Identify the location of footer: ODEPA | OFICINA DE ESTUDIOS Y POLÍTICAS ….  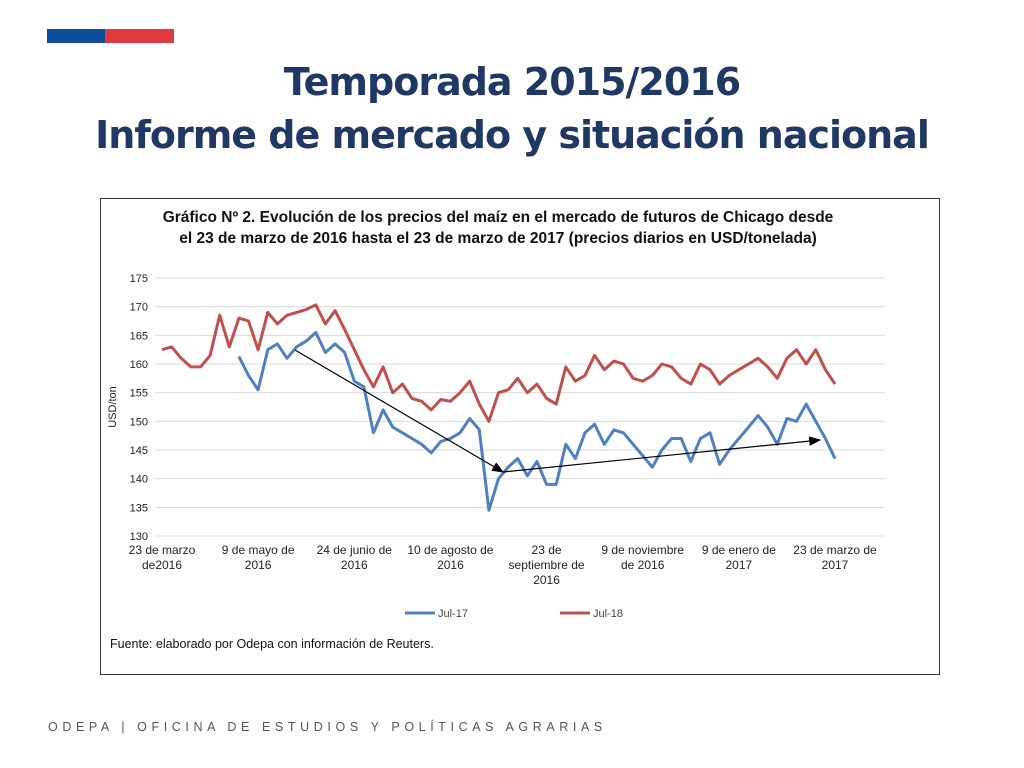
(327, 727).